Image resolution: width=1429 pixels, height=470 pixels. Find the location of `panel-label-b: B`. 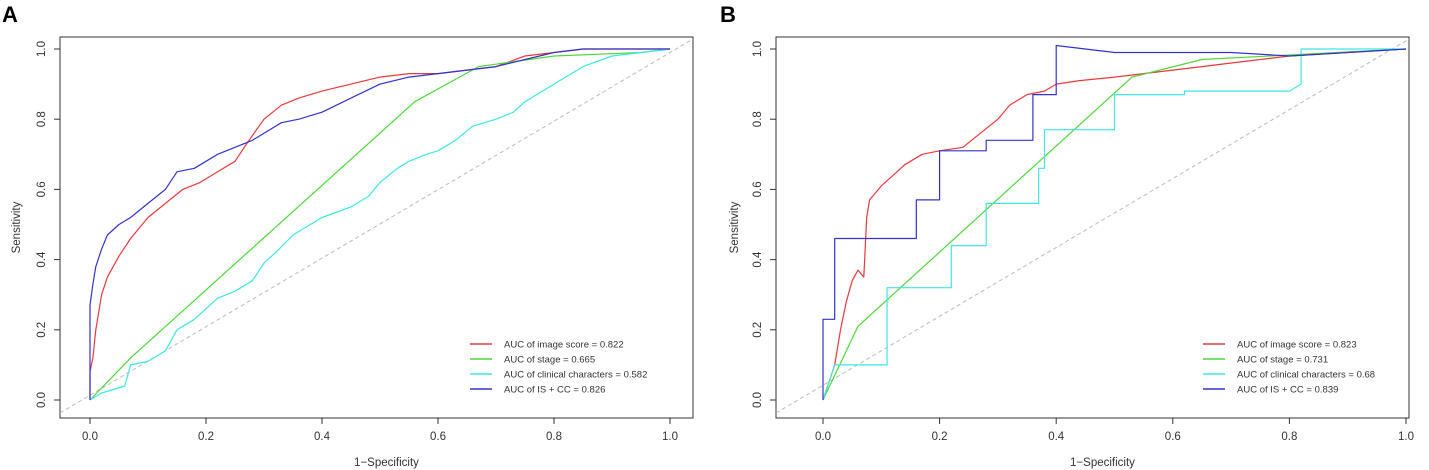

panel-label-b: B is located at coordinates (728, 14).